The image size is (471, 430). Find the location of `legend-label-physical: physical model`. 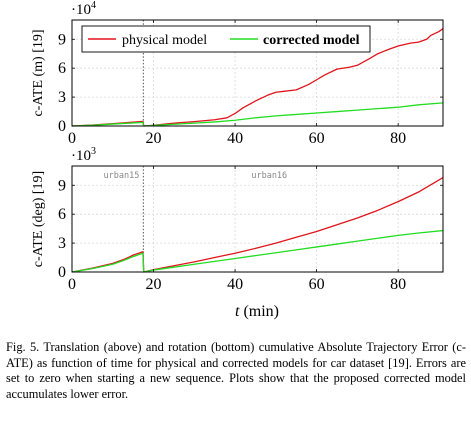

legend-label-physical: physical model is located at coordinates (164, 40).